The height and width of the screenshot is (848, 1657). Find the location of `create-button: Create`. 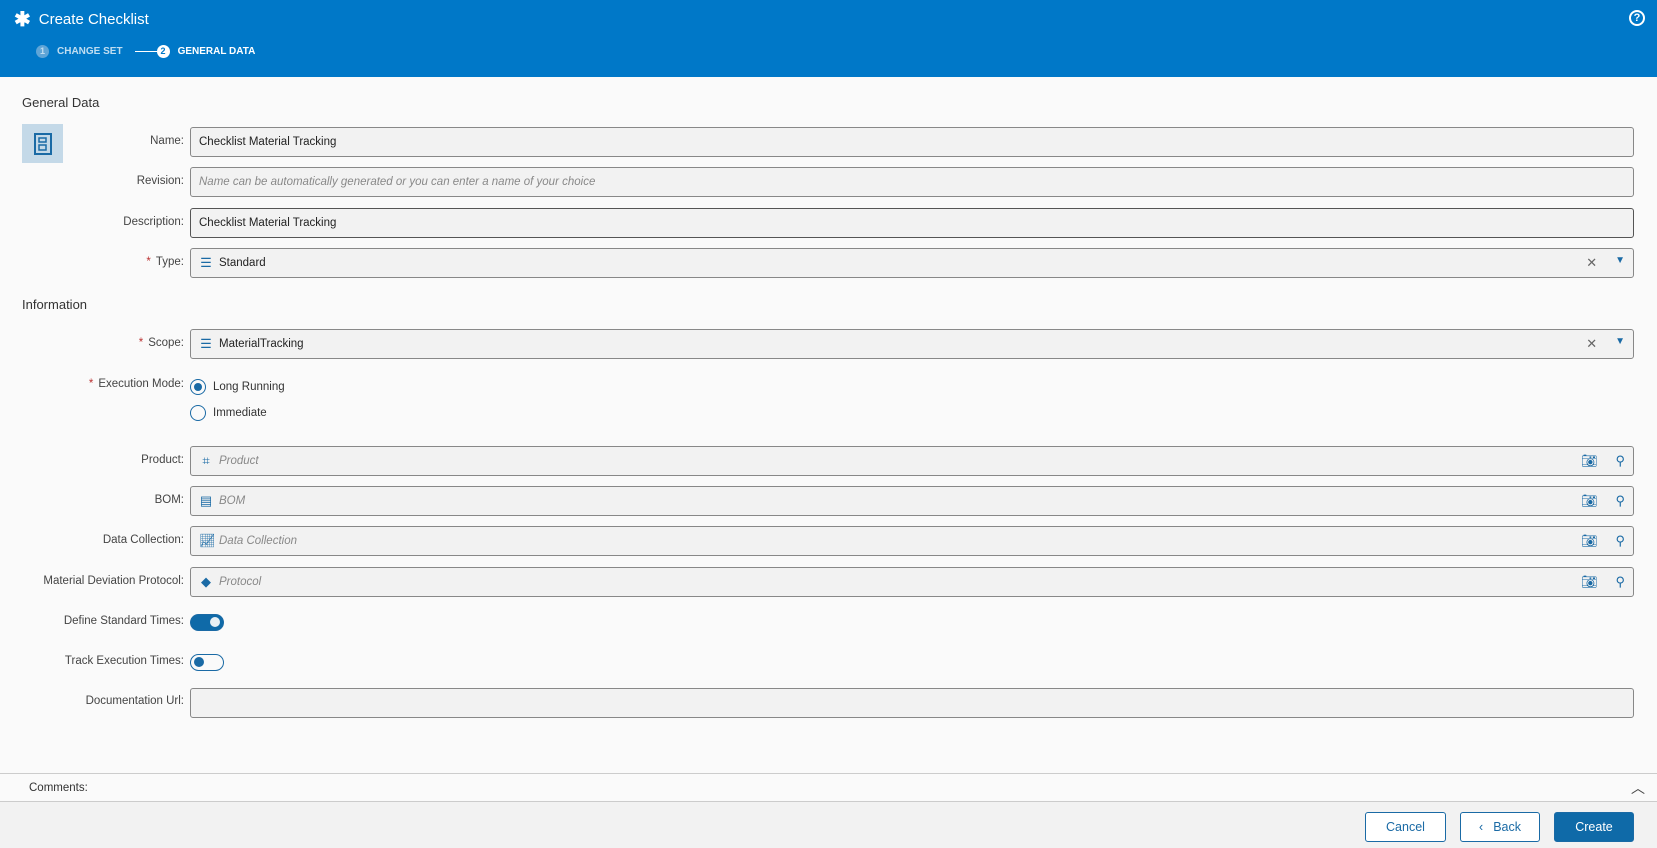

create-button: Create is located at coordinates (1594, 827).